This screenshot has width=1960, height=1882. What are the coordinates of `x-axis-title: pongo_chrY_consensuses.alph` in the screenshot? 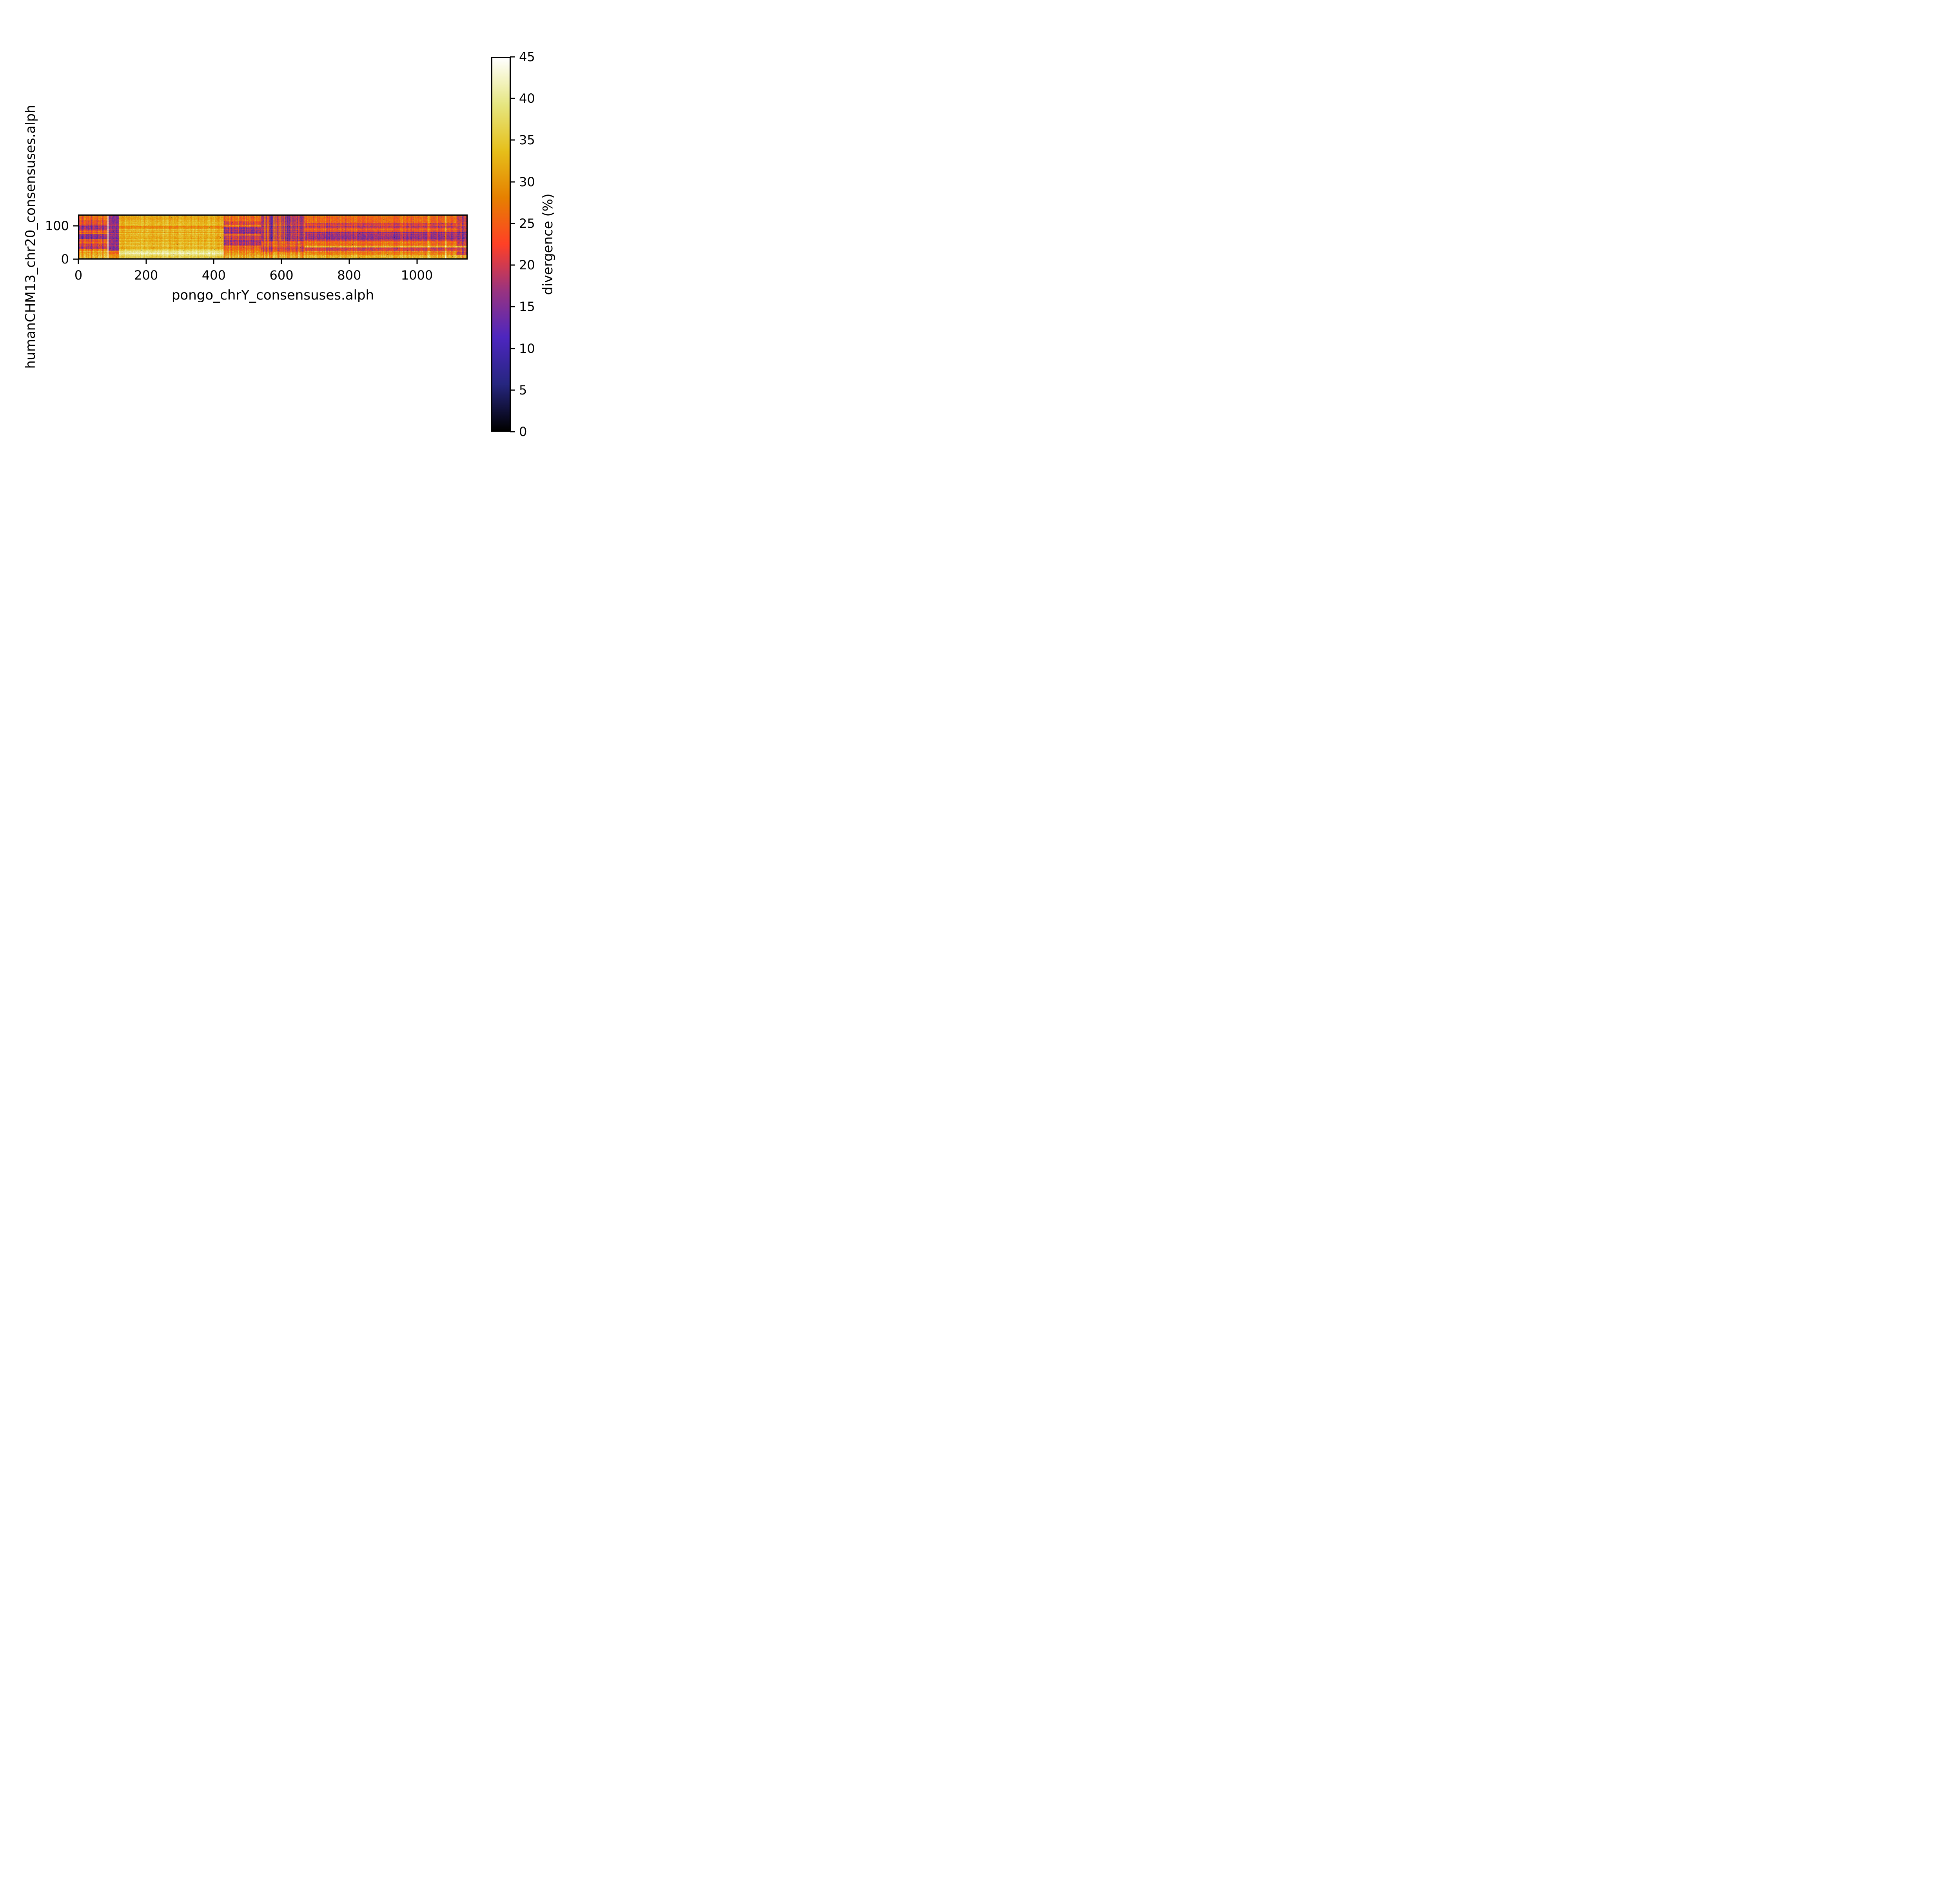 It's located at (272, 295).